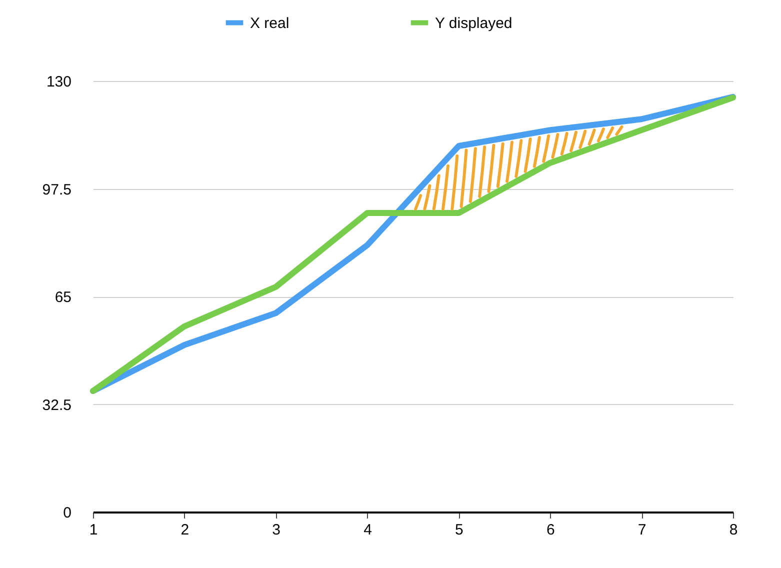 This screenshot has height=568, width=781. Describe the element at coordinates (63, 297) in the screenshot. I see `y-tick-label: 65` at that location.